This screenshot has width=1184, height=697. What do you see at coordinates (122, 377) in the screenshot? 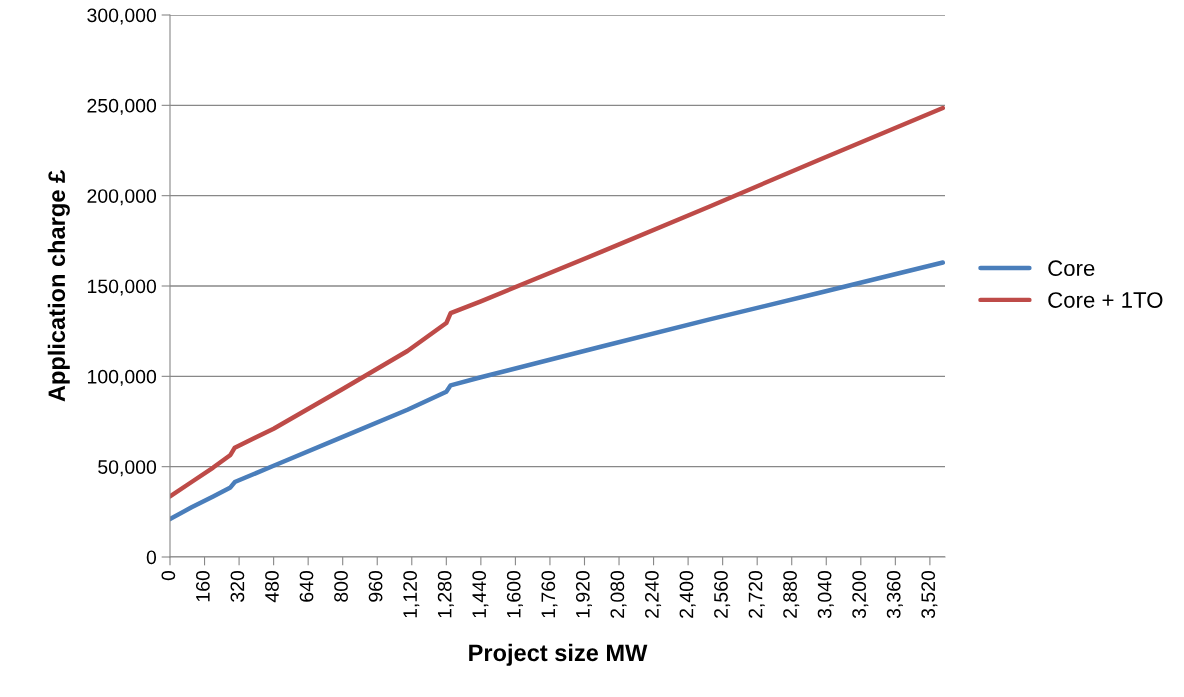
I see `y-tick-label: 100,000` at bounding box center [122, 377].